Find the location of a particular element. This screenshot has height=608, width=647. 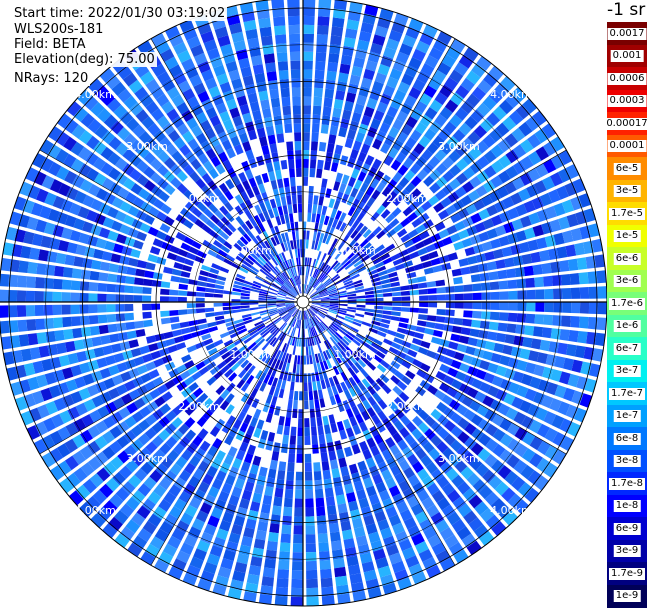

colorbar-label: 3e-7 is located at coordinates (627, 371).